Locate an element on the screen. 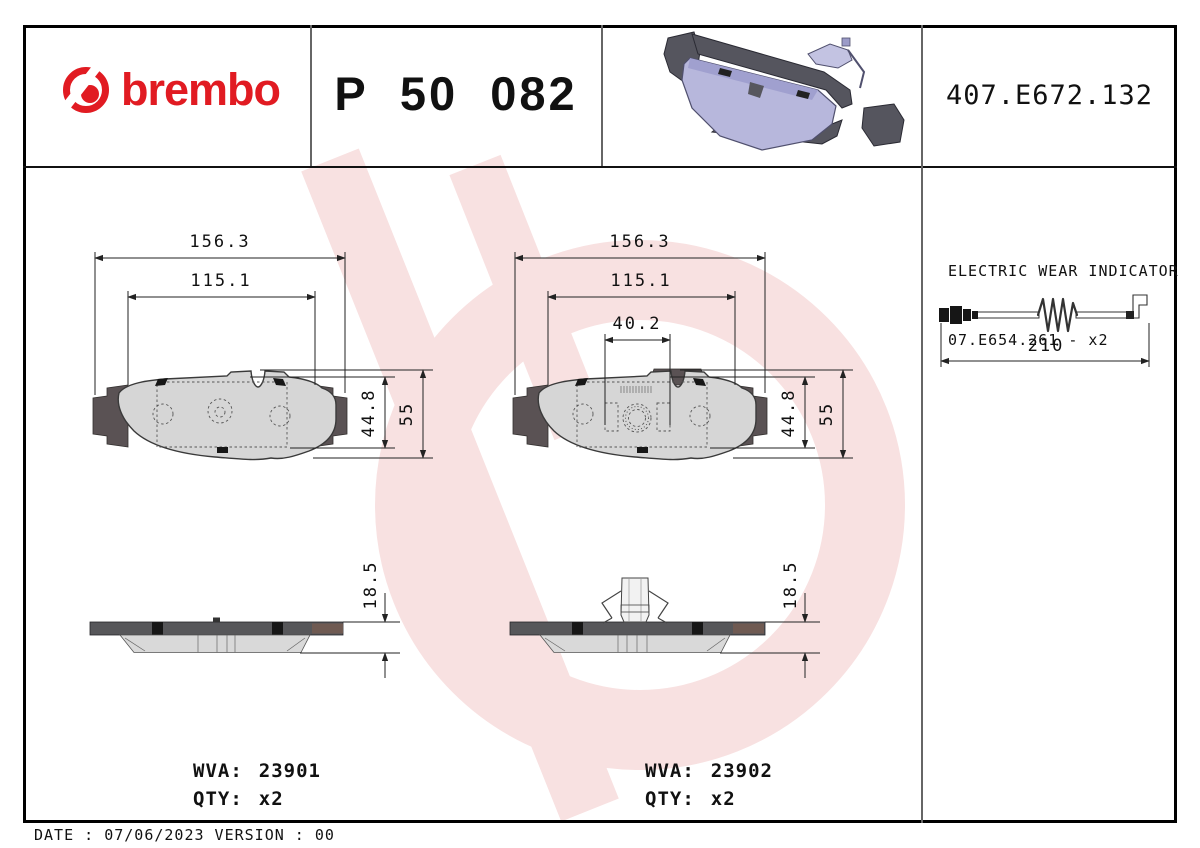  right-pad-qty-value: x2 is located at coordinates (723, 799).